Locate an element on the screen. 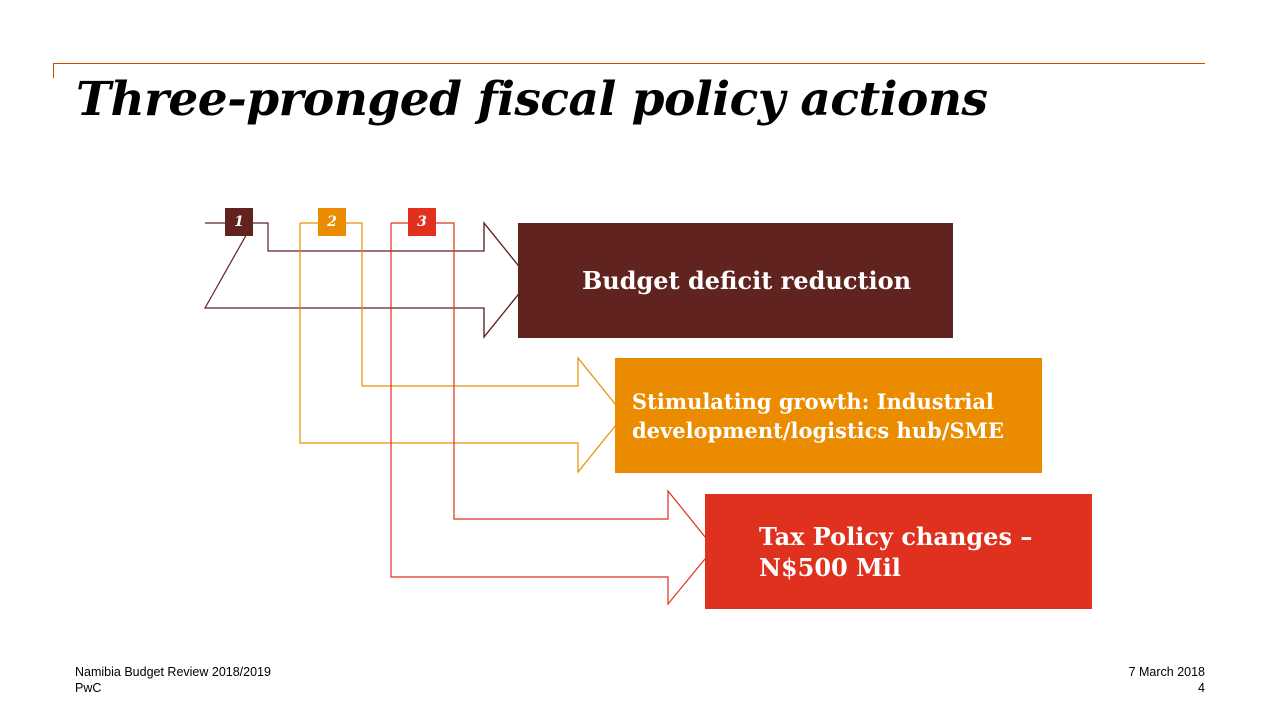  arrow-3-outline is located at coordinates (552, 414).